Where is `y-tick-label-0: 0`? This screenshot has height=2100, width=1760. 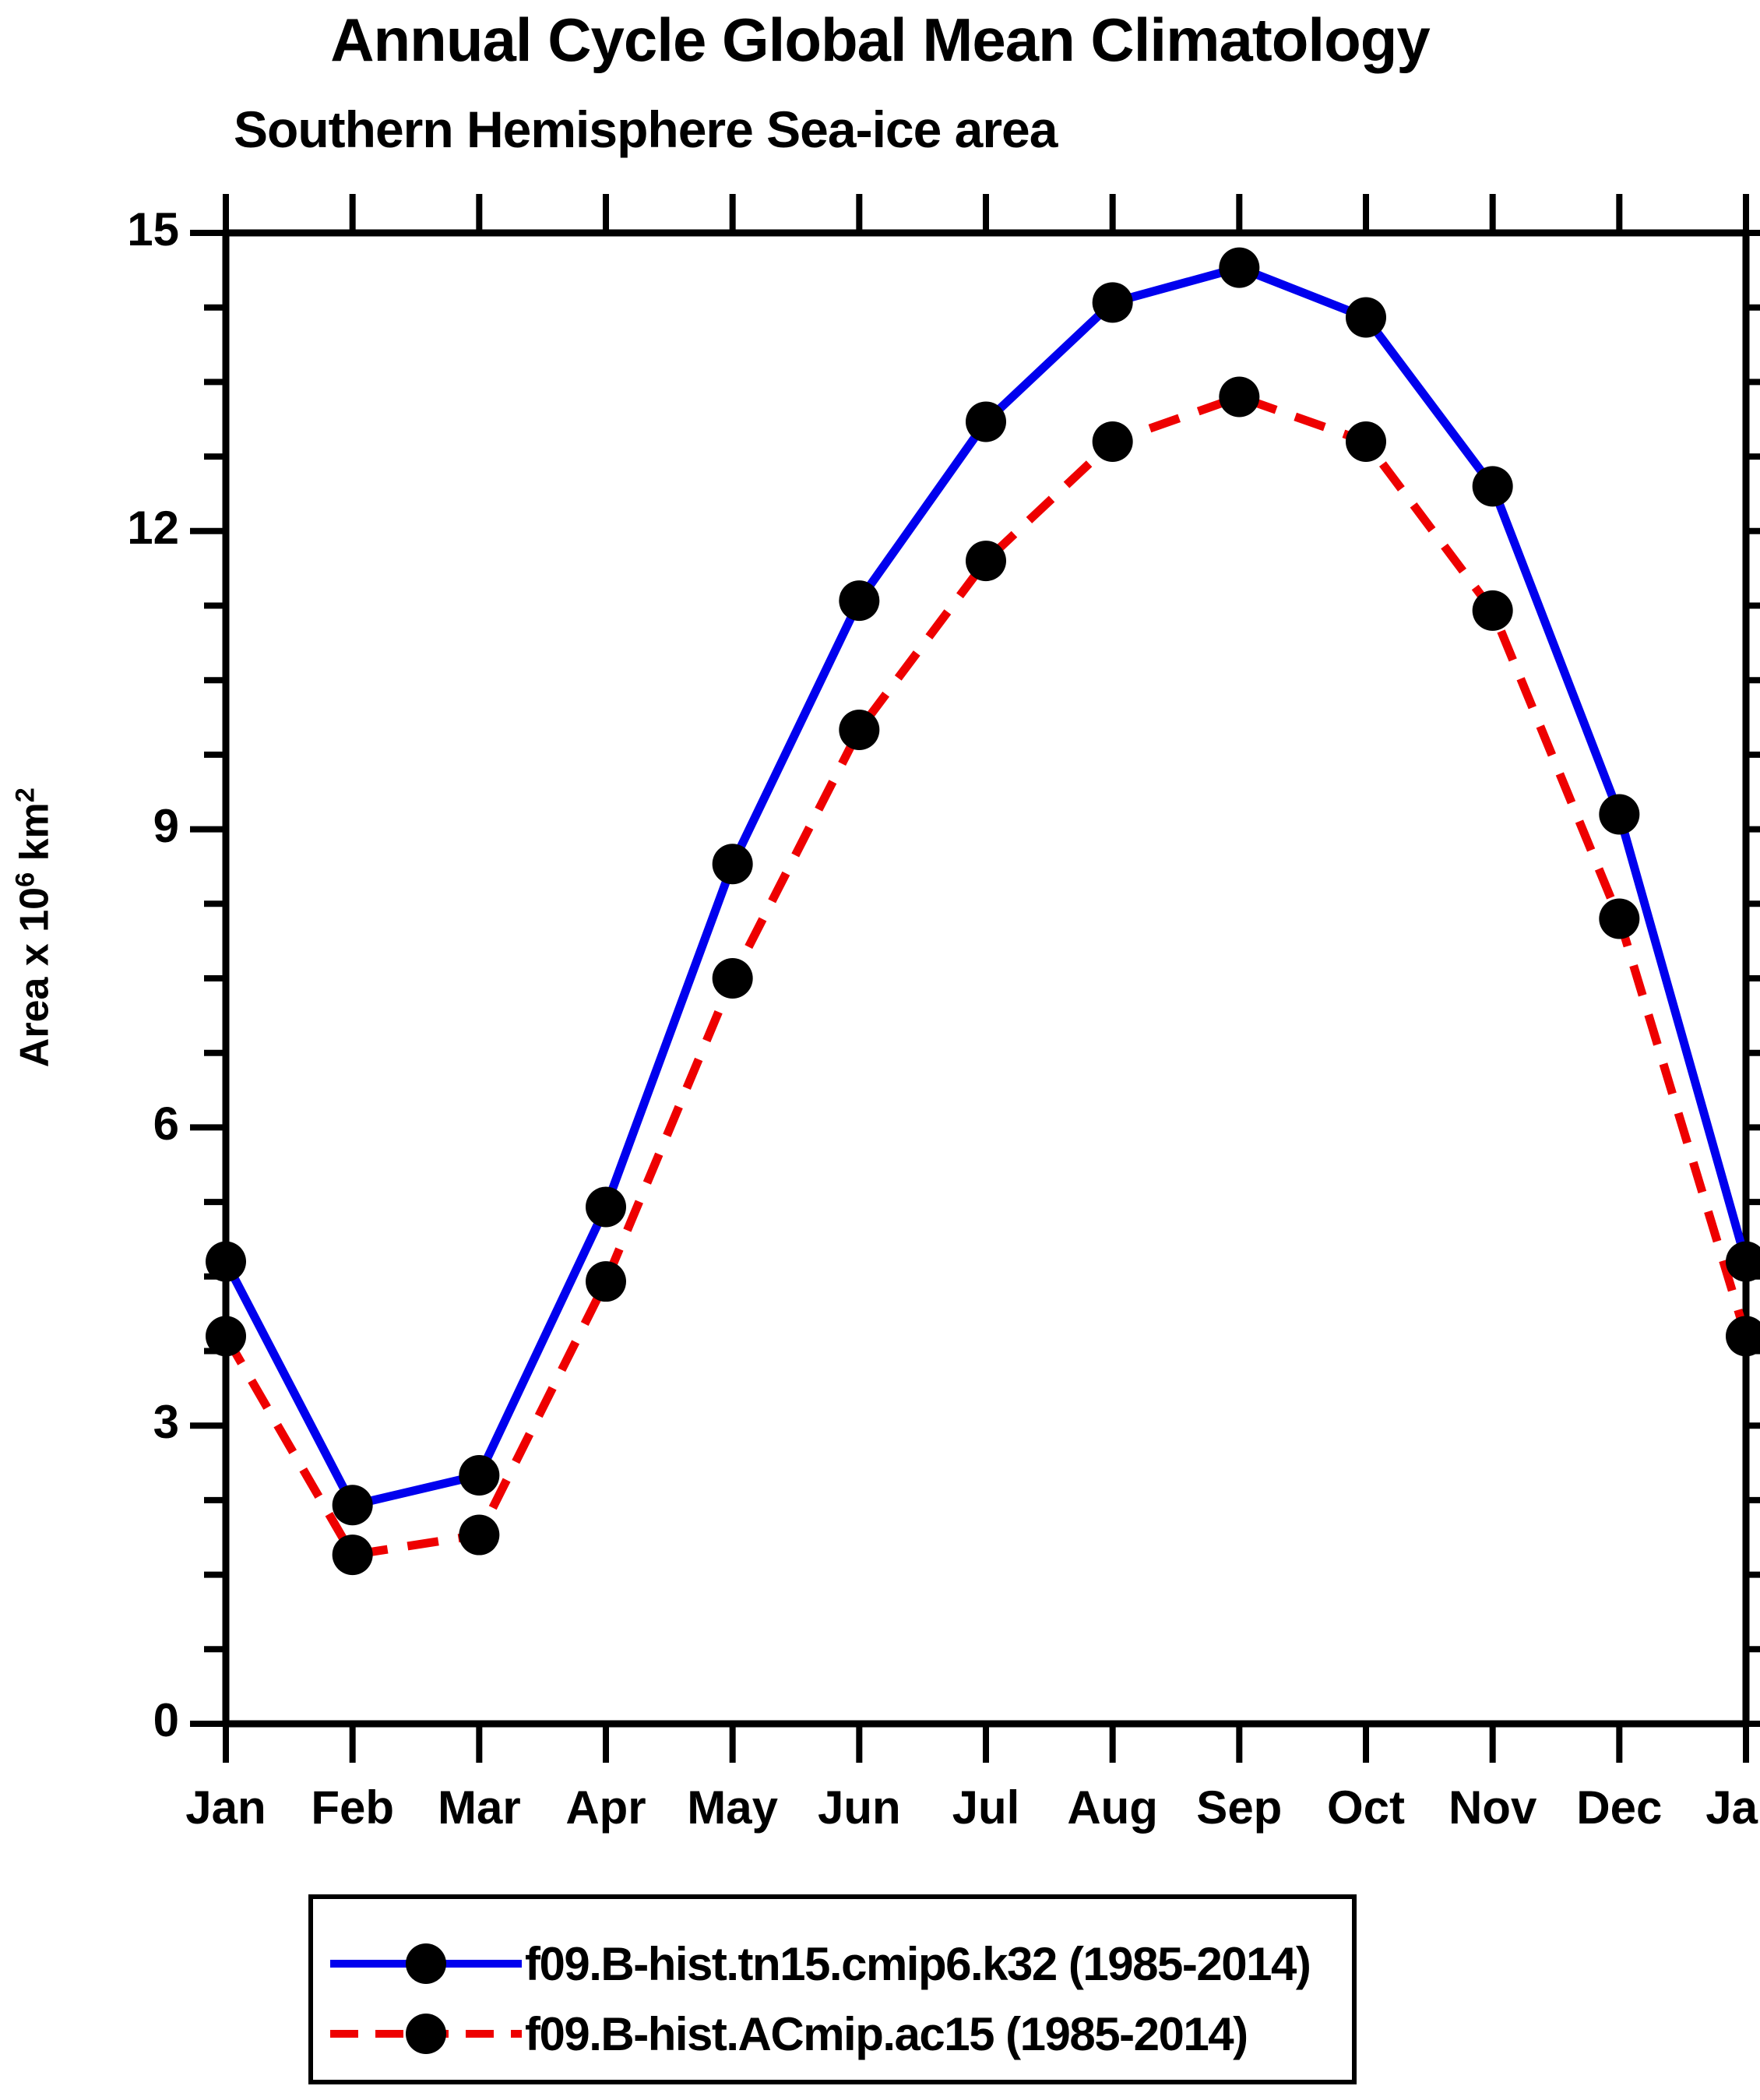 y-tick-label-0: 0 is located at coordinates (166, 1720).